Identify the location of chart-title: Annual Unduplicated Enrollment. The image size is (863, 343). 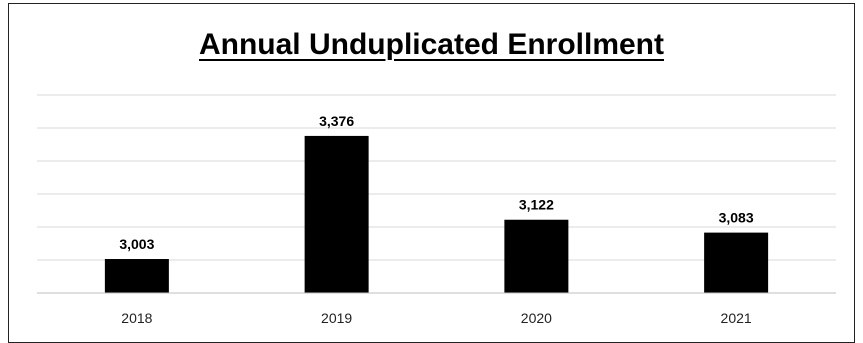
(431, 44).